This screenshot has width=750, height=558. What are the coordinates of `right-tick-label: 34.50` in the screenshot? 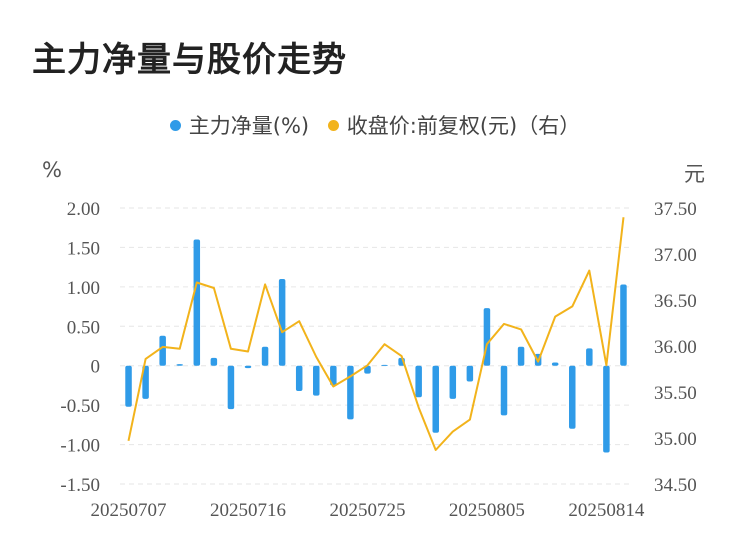 It's located at (675, 485).